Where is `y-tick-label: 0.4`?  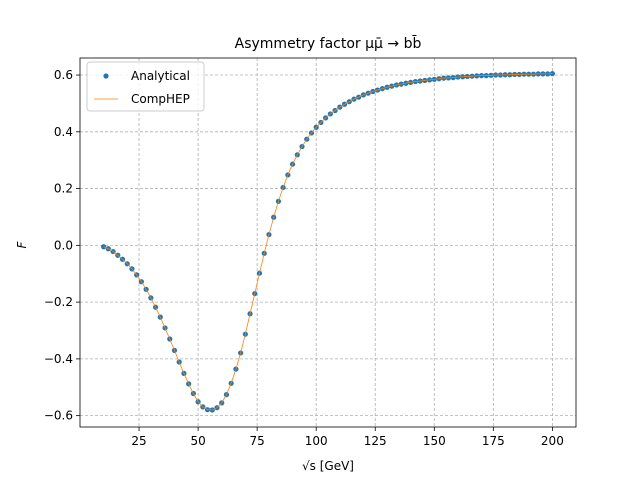
y-tick-label: 0.4 is located at coordinates (63, 132).